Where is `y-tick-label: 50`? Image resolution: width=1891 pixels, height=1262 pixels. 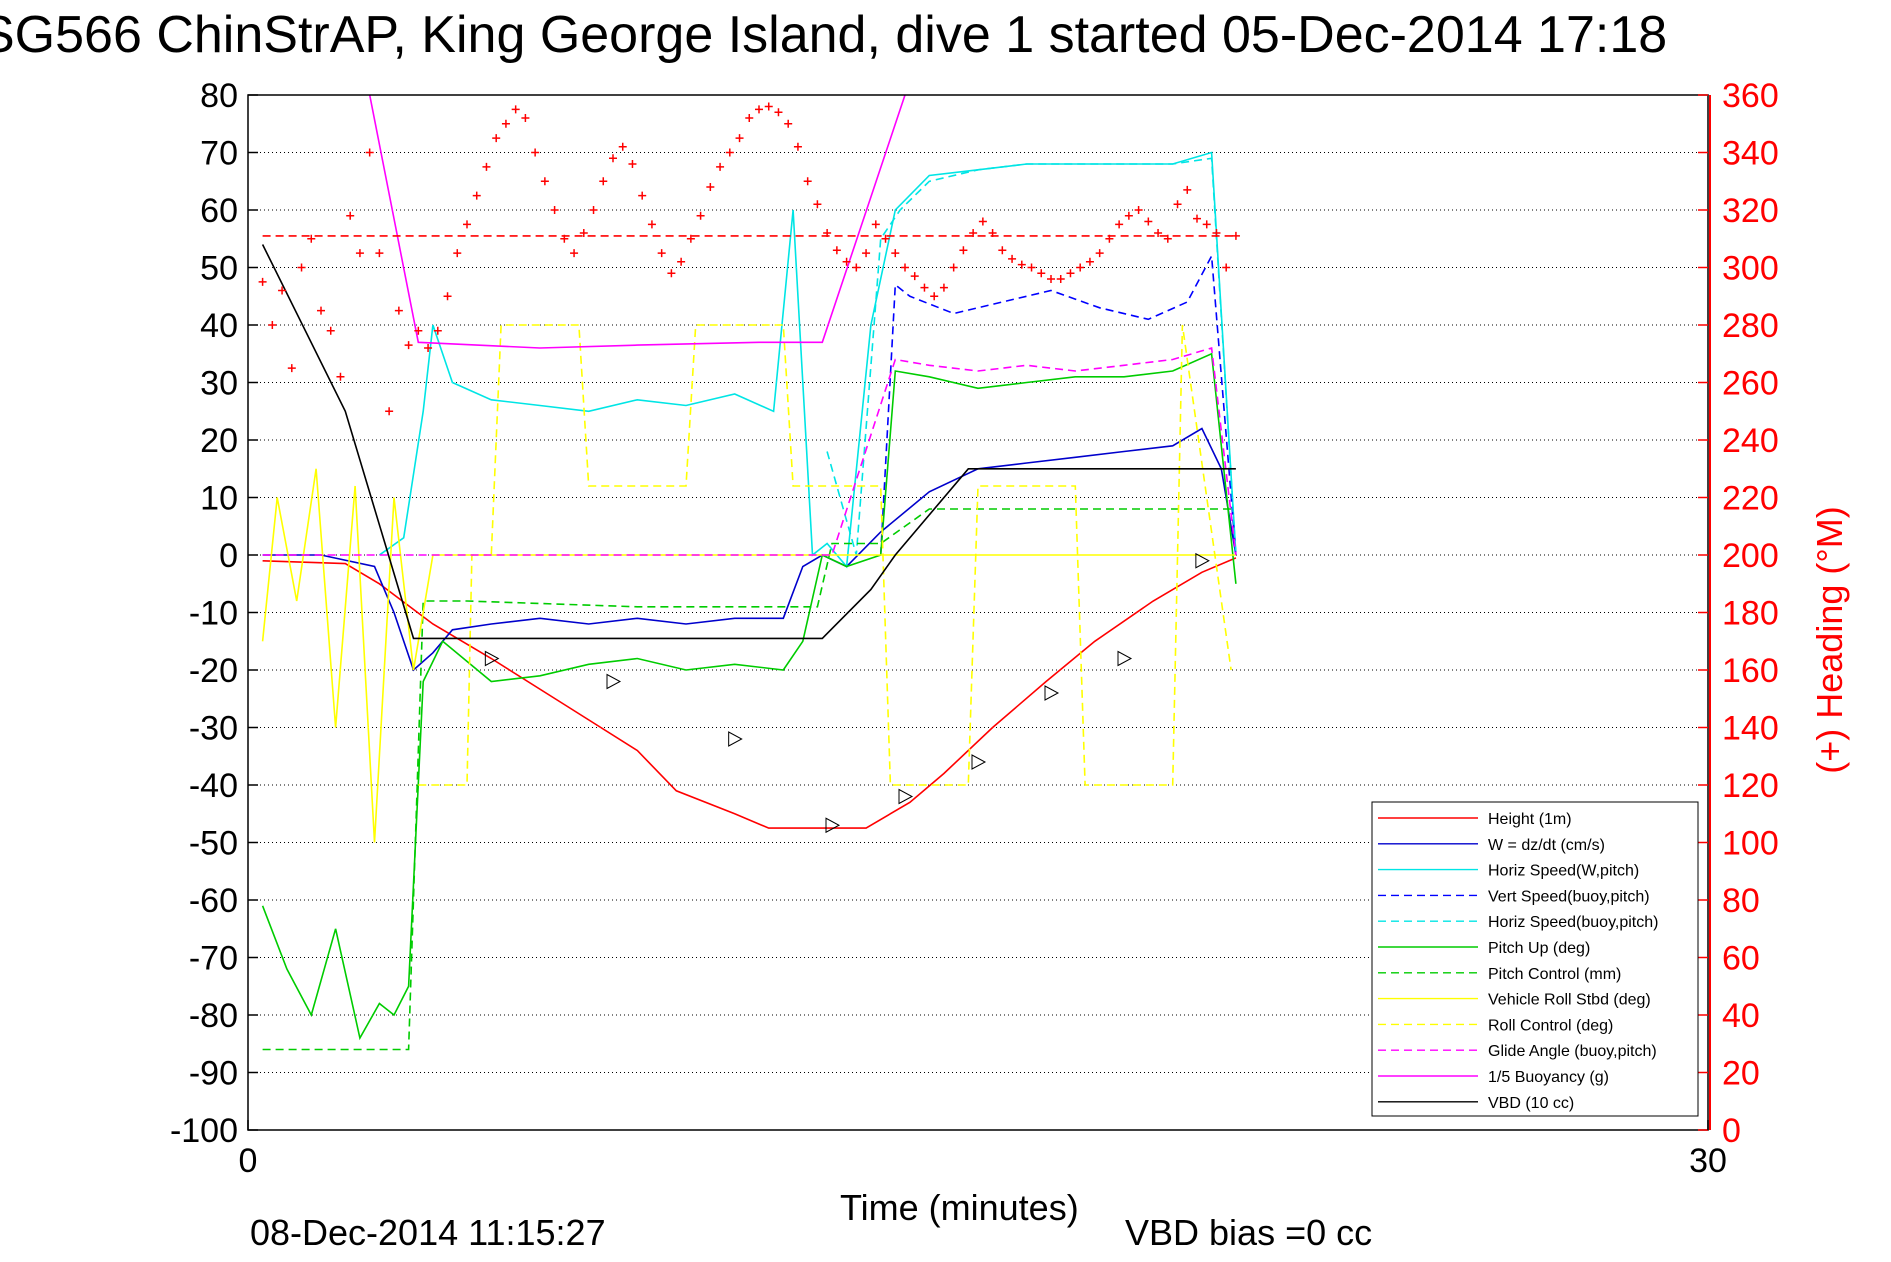 y-tick-label: 50 is located at coordinates (219, 269).